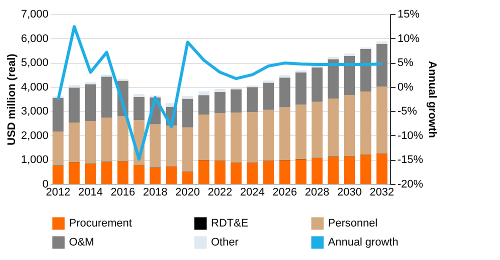 This screenshot has height=260, width=500. Describe the element at coordinates (432, 99) in the screenshot. I see `y2-axis-title: Annual growth` at that location.